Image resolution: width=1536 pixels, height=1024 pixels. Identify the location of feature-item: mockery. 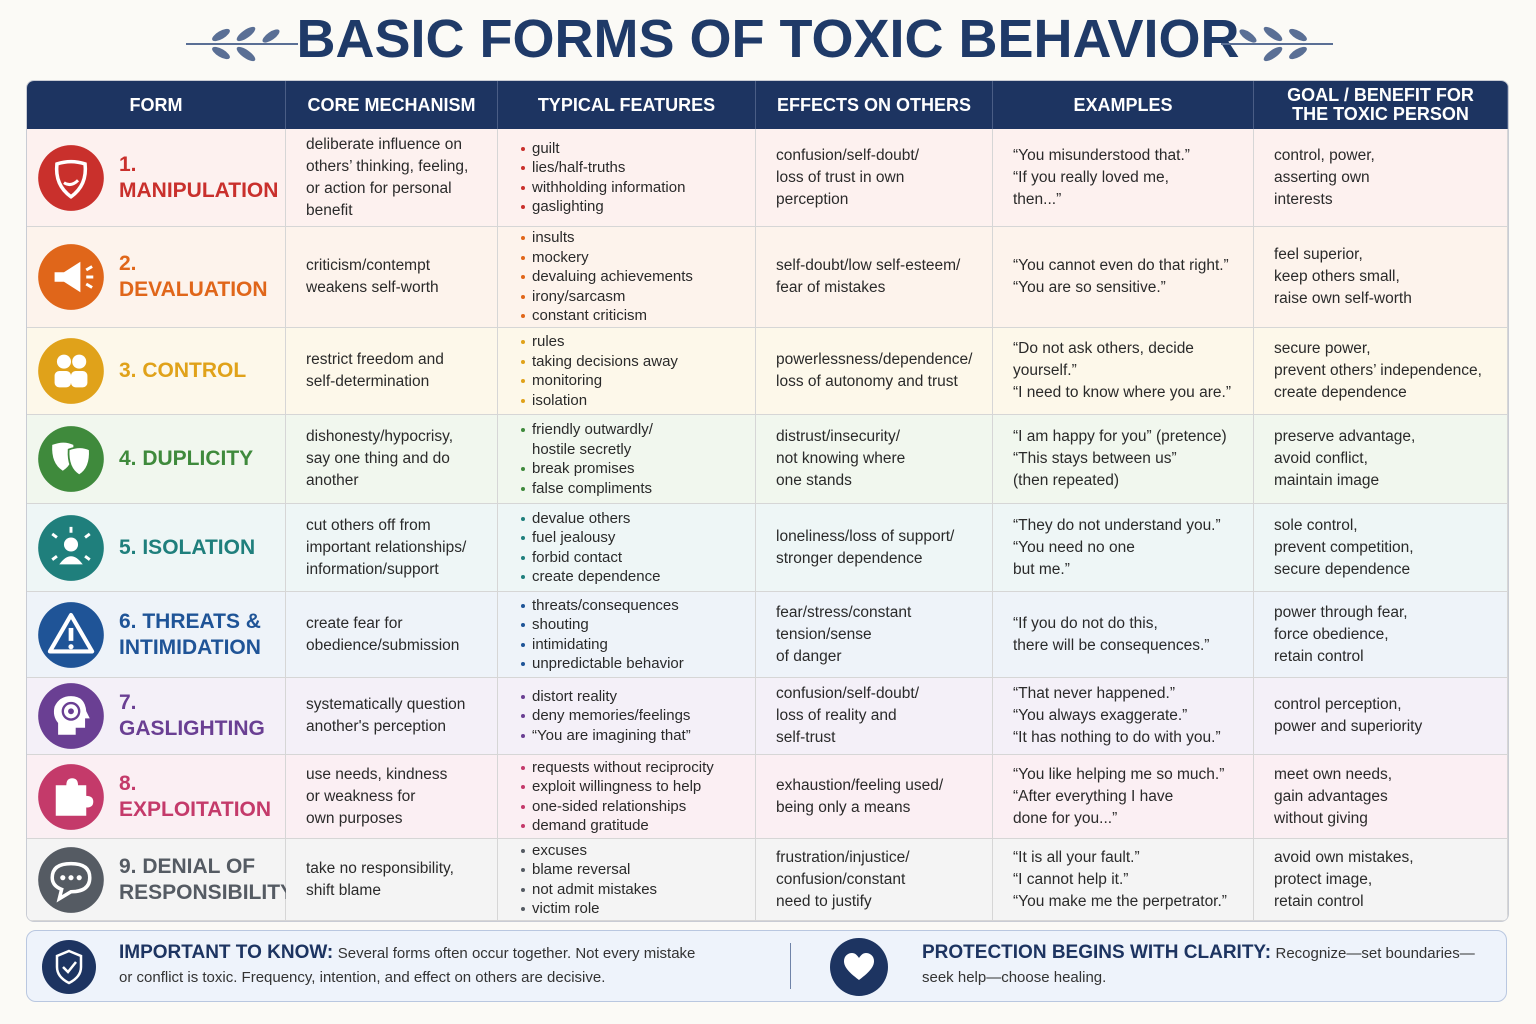
(607, 258).